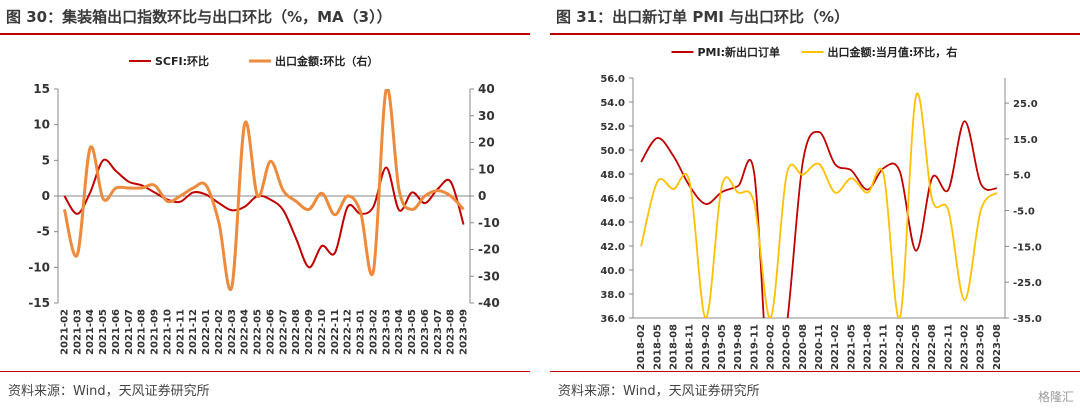 The height and width of the screenshot is (409, 1080). Describe the element at coordinates (46, 160) in the screenshot. I see `left-tick-label: 5` at that location.